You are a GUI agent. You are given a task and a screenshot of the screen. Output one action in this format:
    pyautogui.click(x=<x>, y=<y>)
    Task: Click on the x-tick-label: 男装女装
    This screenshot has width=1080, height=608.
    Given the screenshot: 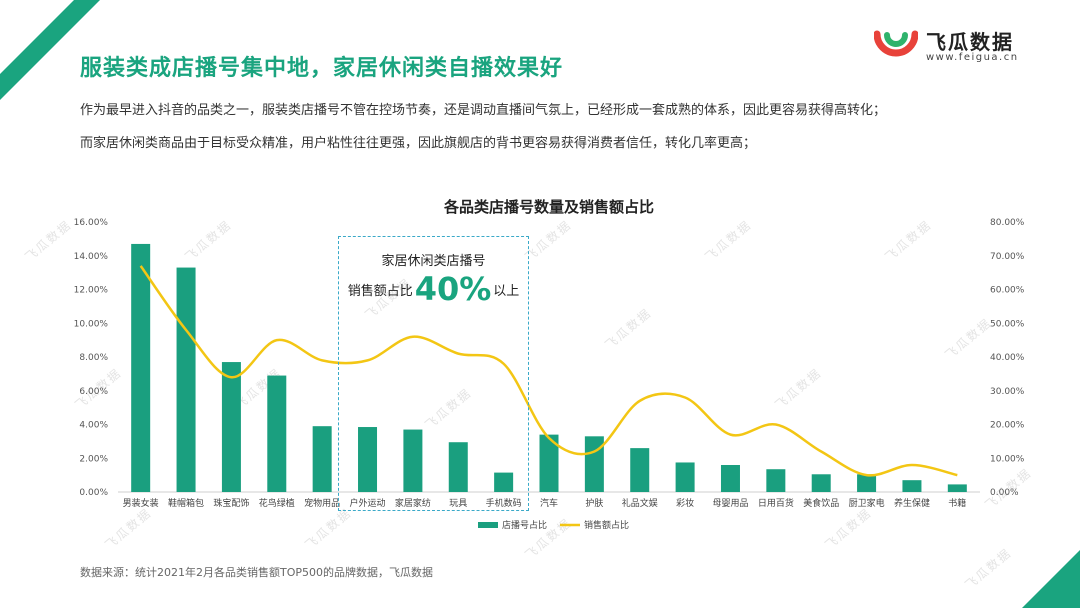 What is the action you would take?
    pyautogui.click(x=141, y=503)
    